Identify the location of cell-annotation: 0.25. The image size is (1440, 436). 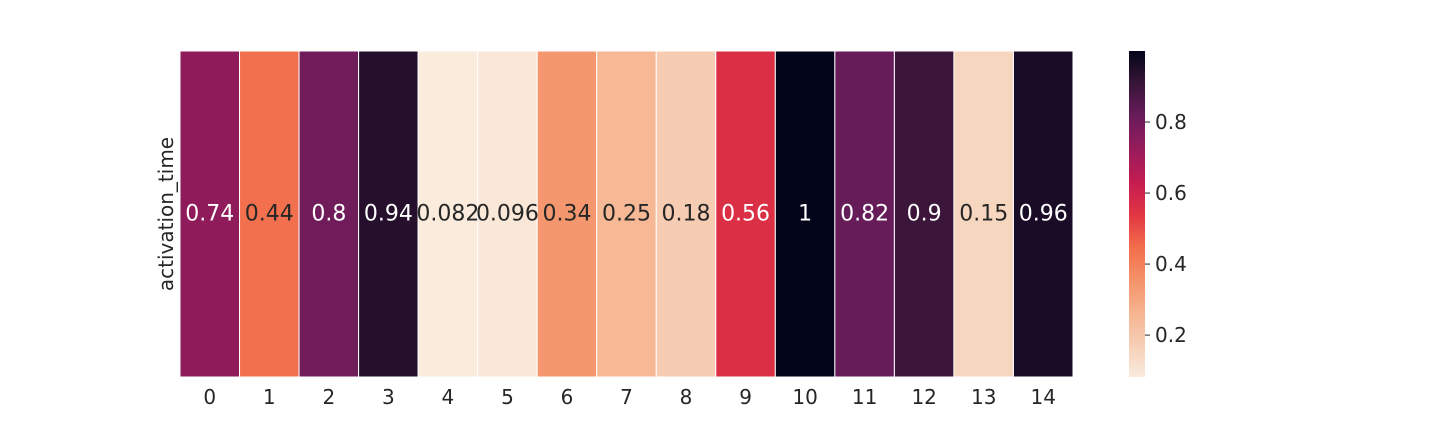
(626, 214).